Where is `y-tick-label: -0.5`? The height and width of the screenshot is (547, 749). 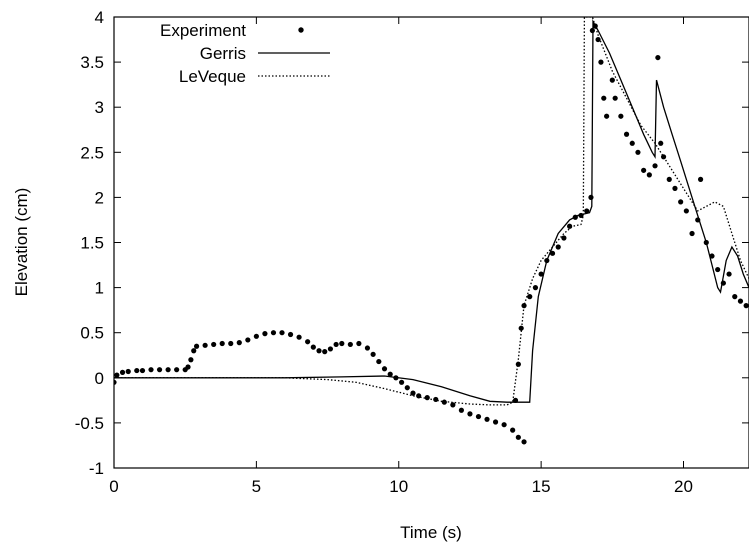
y-tick-label: -0.5 is located at coordinates (89, 423).